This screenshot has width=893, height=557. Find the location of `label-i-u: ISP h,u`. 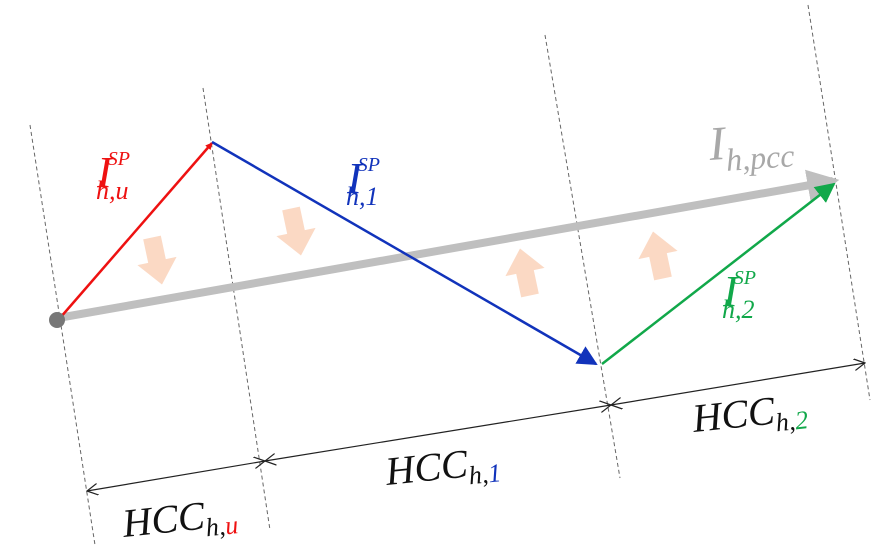

label-i-u: ISP h,u is located at coordinates (113, 176).